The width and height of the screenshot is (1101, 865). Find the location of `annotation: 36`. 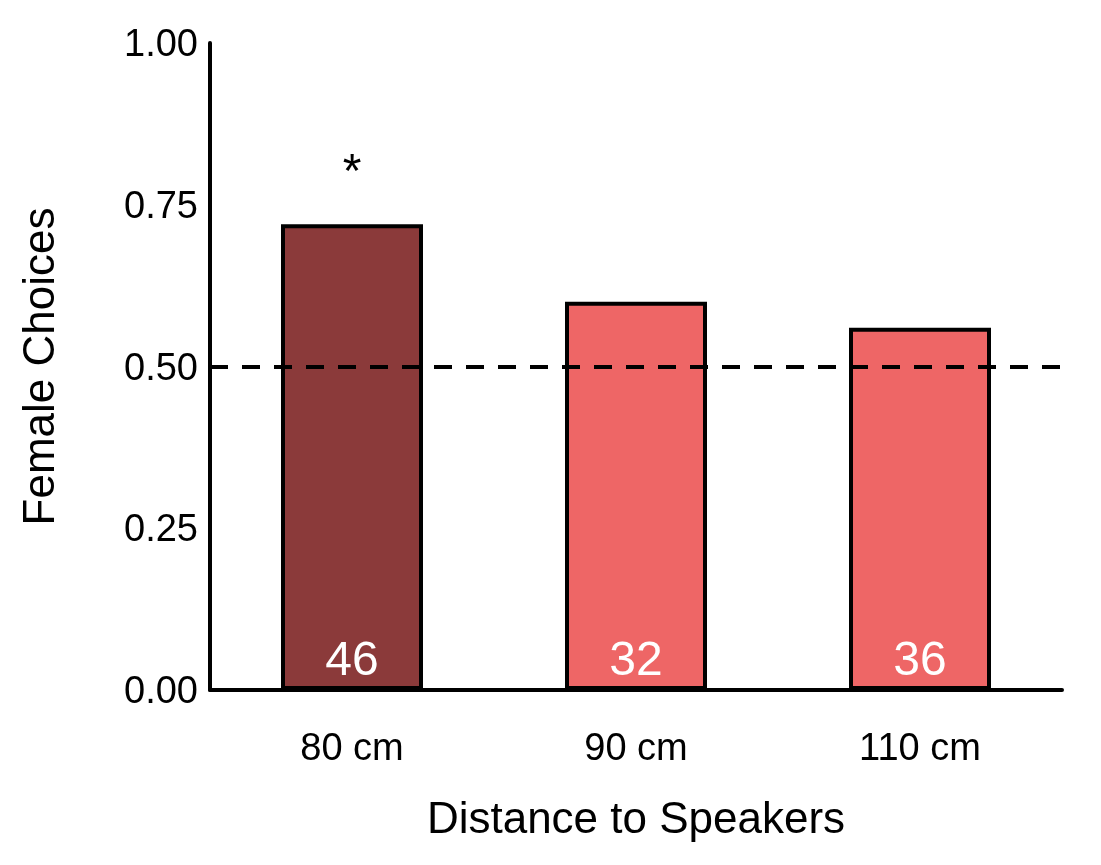

annotation: 36 is located at coordinates (920, 658).